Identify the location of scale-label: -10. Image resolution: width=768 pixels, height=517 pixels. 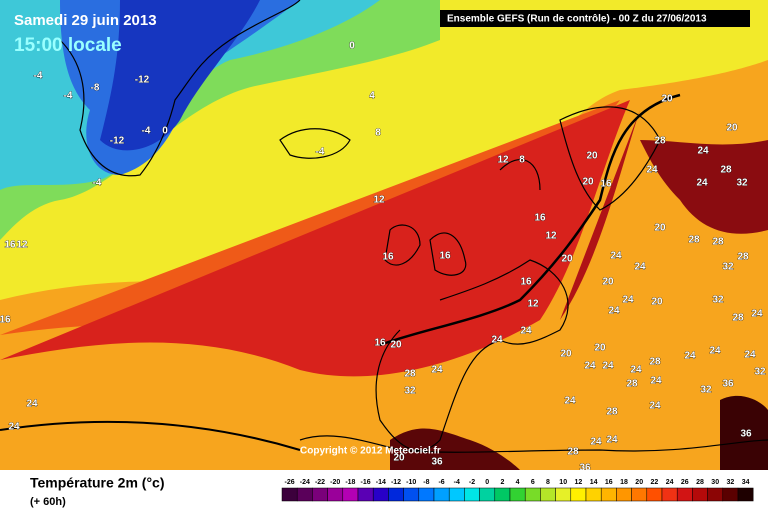
(411, 482).